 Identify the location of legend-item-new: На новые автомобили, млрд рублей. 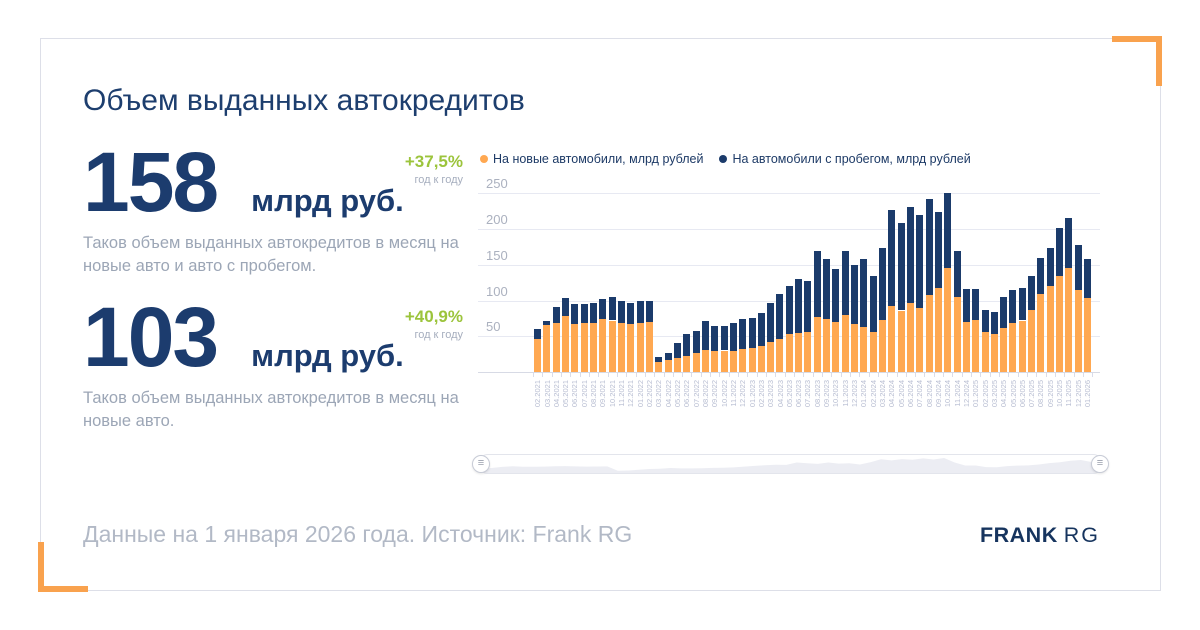
(591, 159).